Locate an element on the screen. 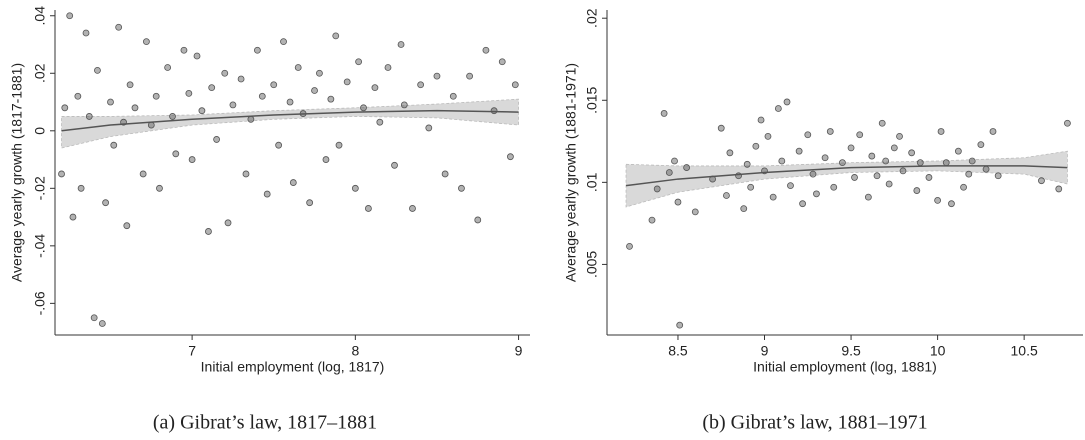 Image resolution: width=1085 pixels, height=440 pixels. x-tick-label: 7 is located at coordinates (192, 351).